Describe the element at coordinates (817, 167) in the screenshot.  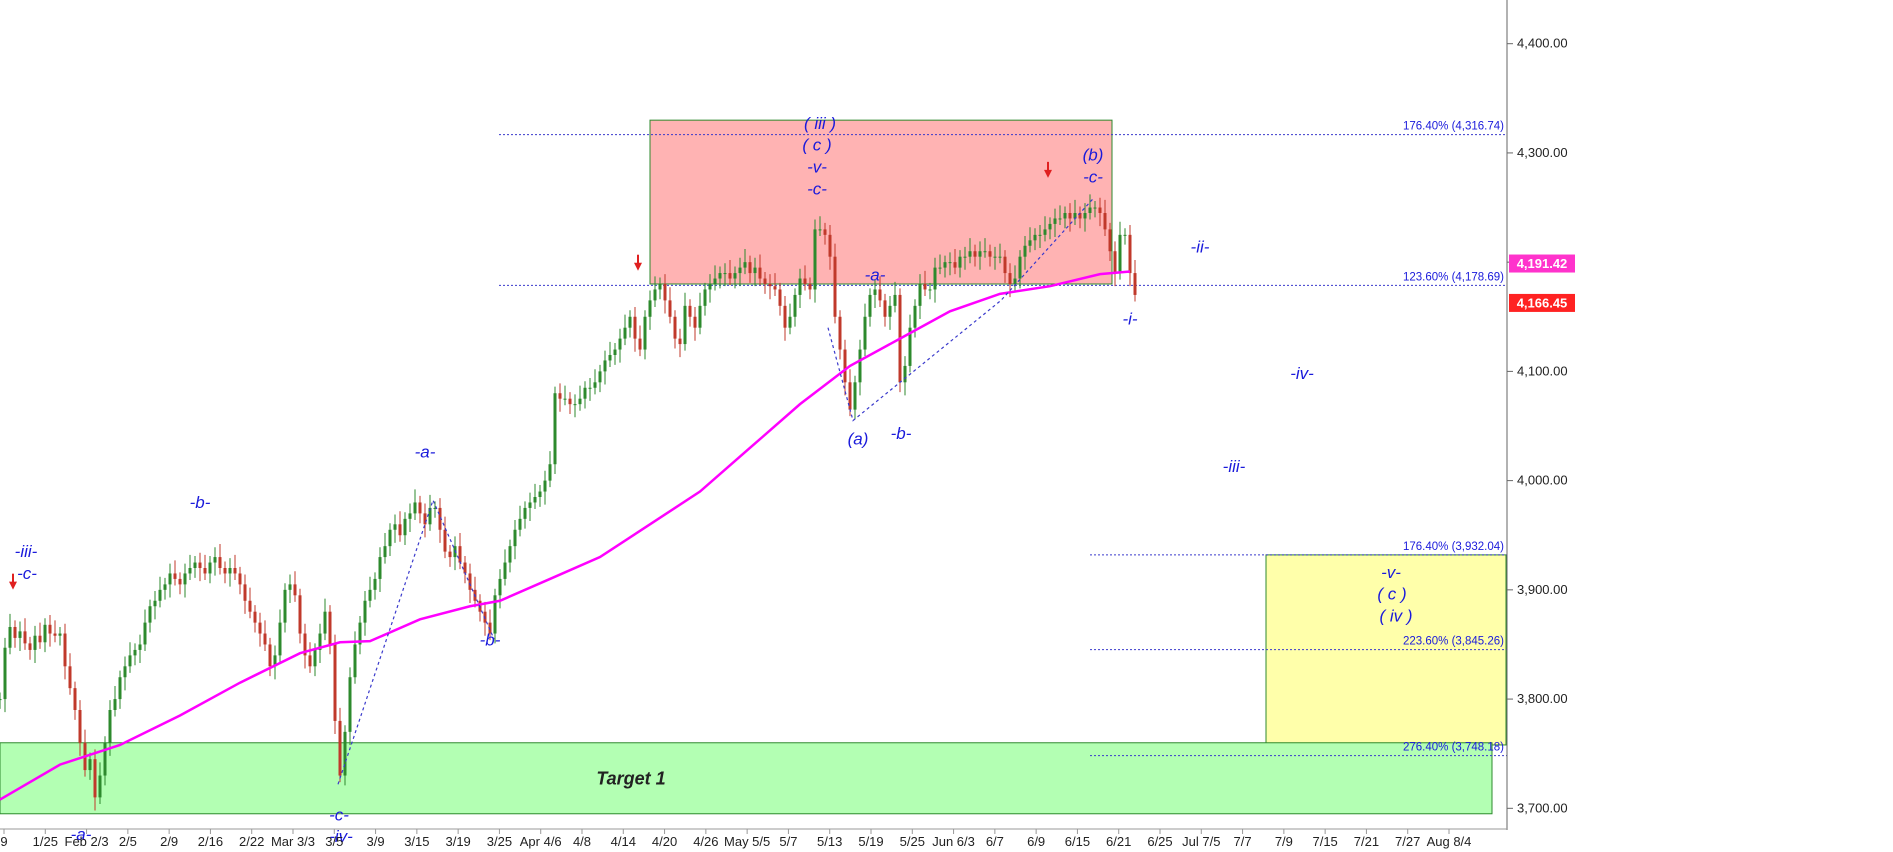
I see `wave-label: -v-` at that location.